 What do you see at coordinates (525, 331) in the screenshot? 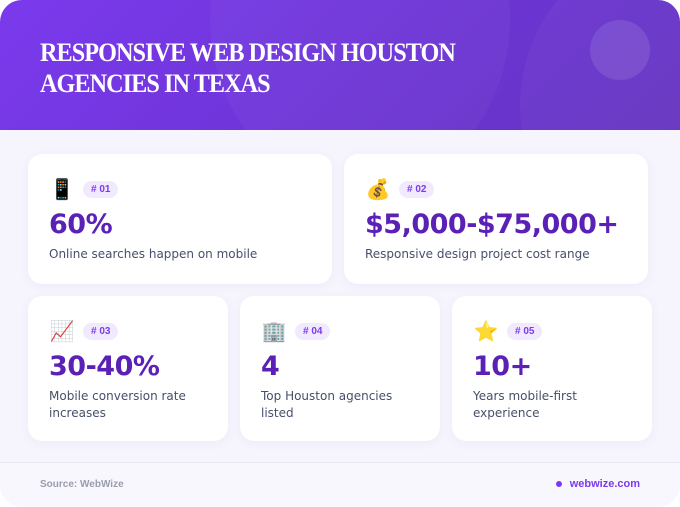
I see `stat-badge: # 05` at bounding box center [525, 331].